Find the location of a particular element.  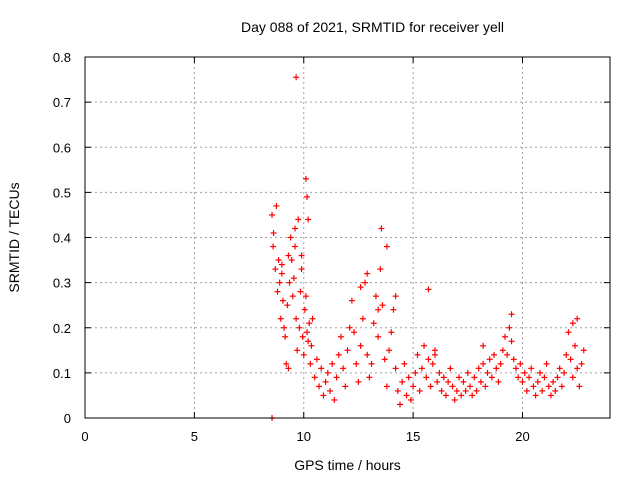

y-tick-label: 0.2 is located at coordinates (62, 328).